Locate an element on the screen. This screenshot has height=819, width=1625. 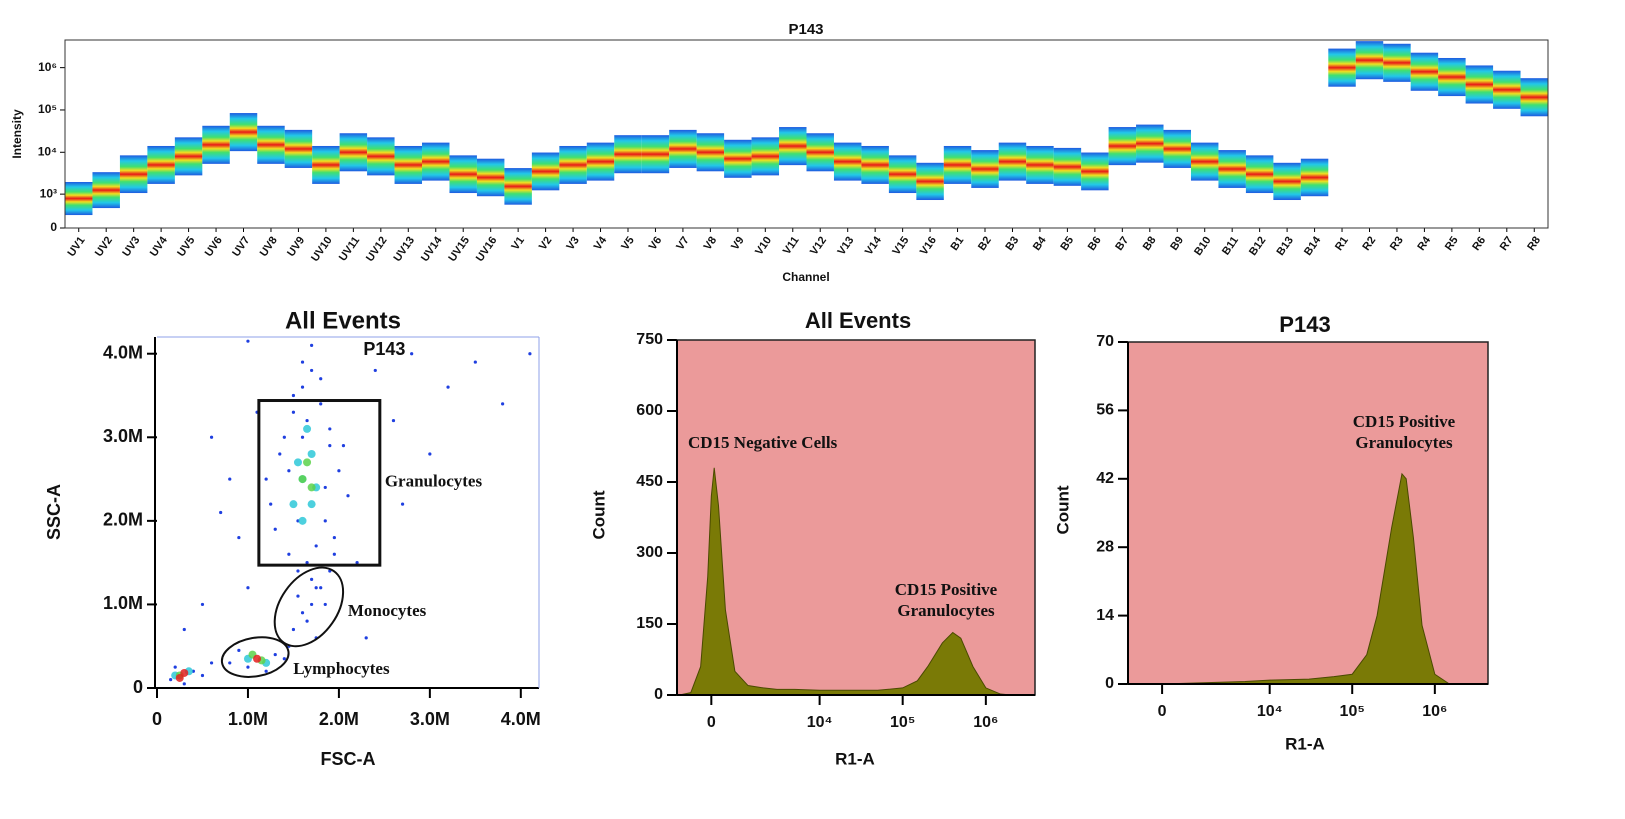
gate-ellipse is located at coordinates (255, 657).